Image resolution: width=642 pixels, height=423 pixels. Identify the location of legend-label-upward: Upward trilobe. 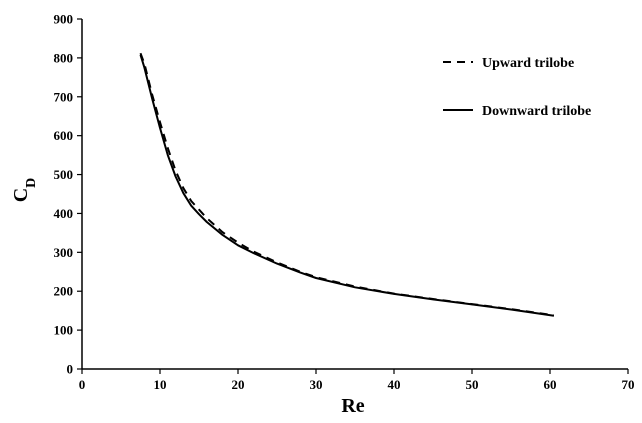
(528, 63).